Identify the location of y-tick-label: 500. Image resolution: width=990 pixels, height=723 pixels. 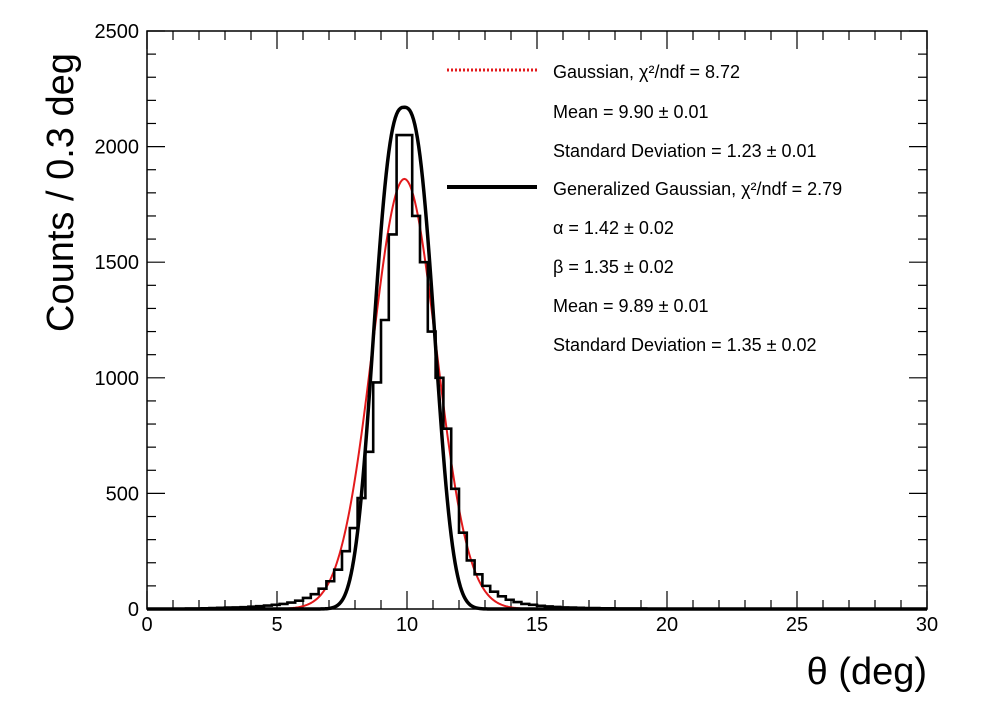
(122, 494).